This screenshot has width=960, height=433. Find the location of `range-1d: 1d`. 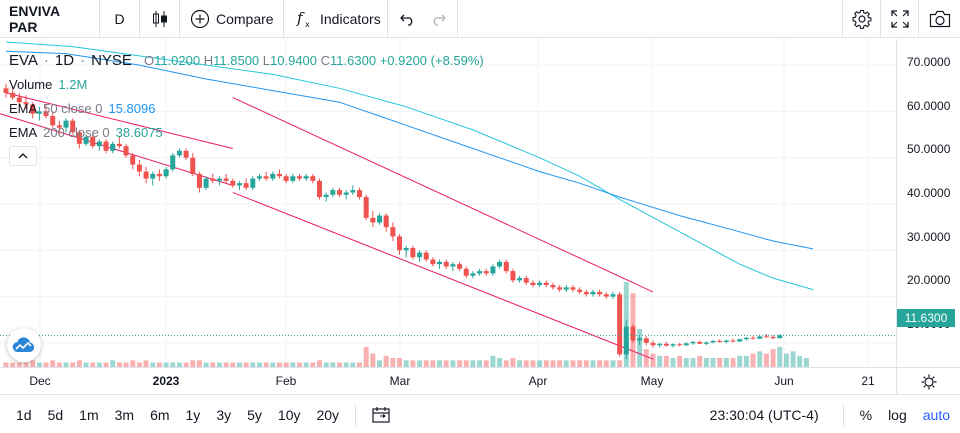

range-1d: 1d is located at coordinates (24, 414).